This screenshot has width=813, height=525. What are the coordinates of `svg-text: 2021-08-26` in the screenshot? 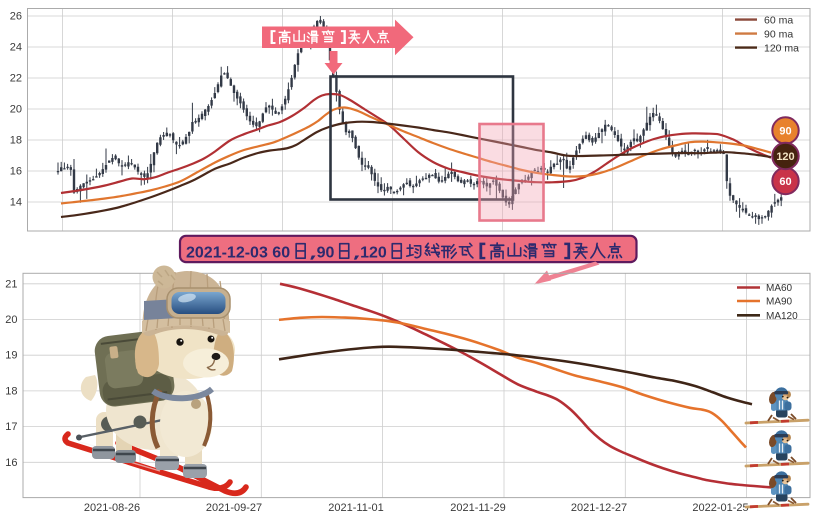 It's located at (112, 508).